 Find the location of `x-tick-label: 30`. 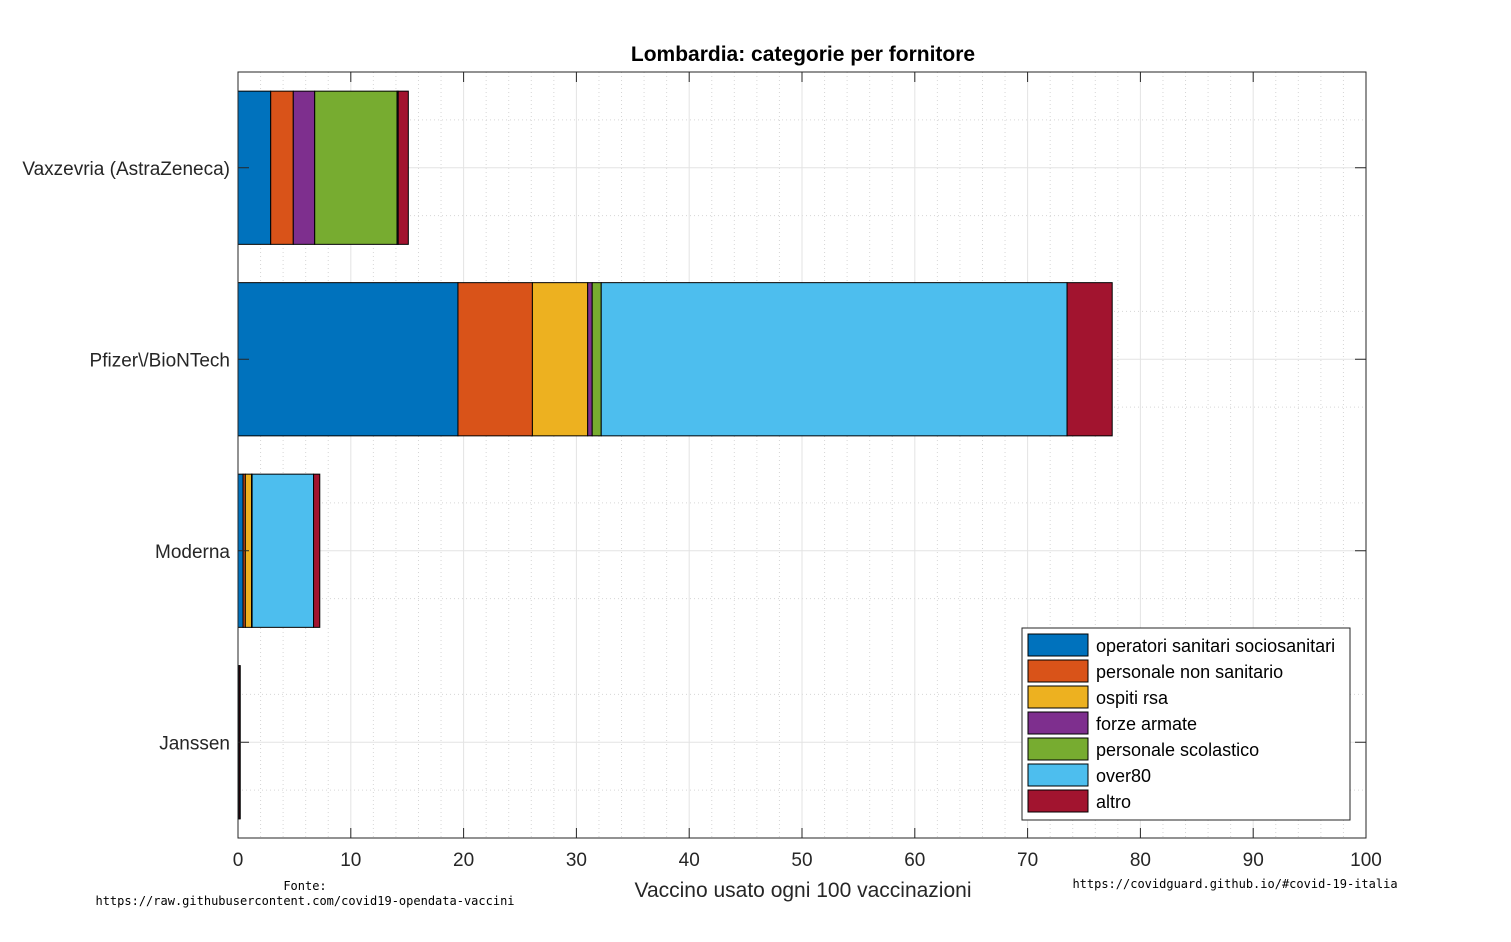

x-tick-label: 30 is located at coordinates (576, 860).